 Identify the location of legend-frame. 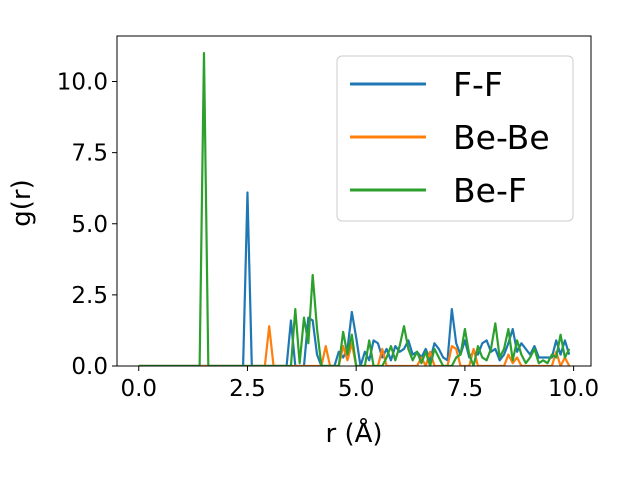
(455, 138).